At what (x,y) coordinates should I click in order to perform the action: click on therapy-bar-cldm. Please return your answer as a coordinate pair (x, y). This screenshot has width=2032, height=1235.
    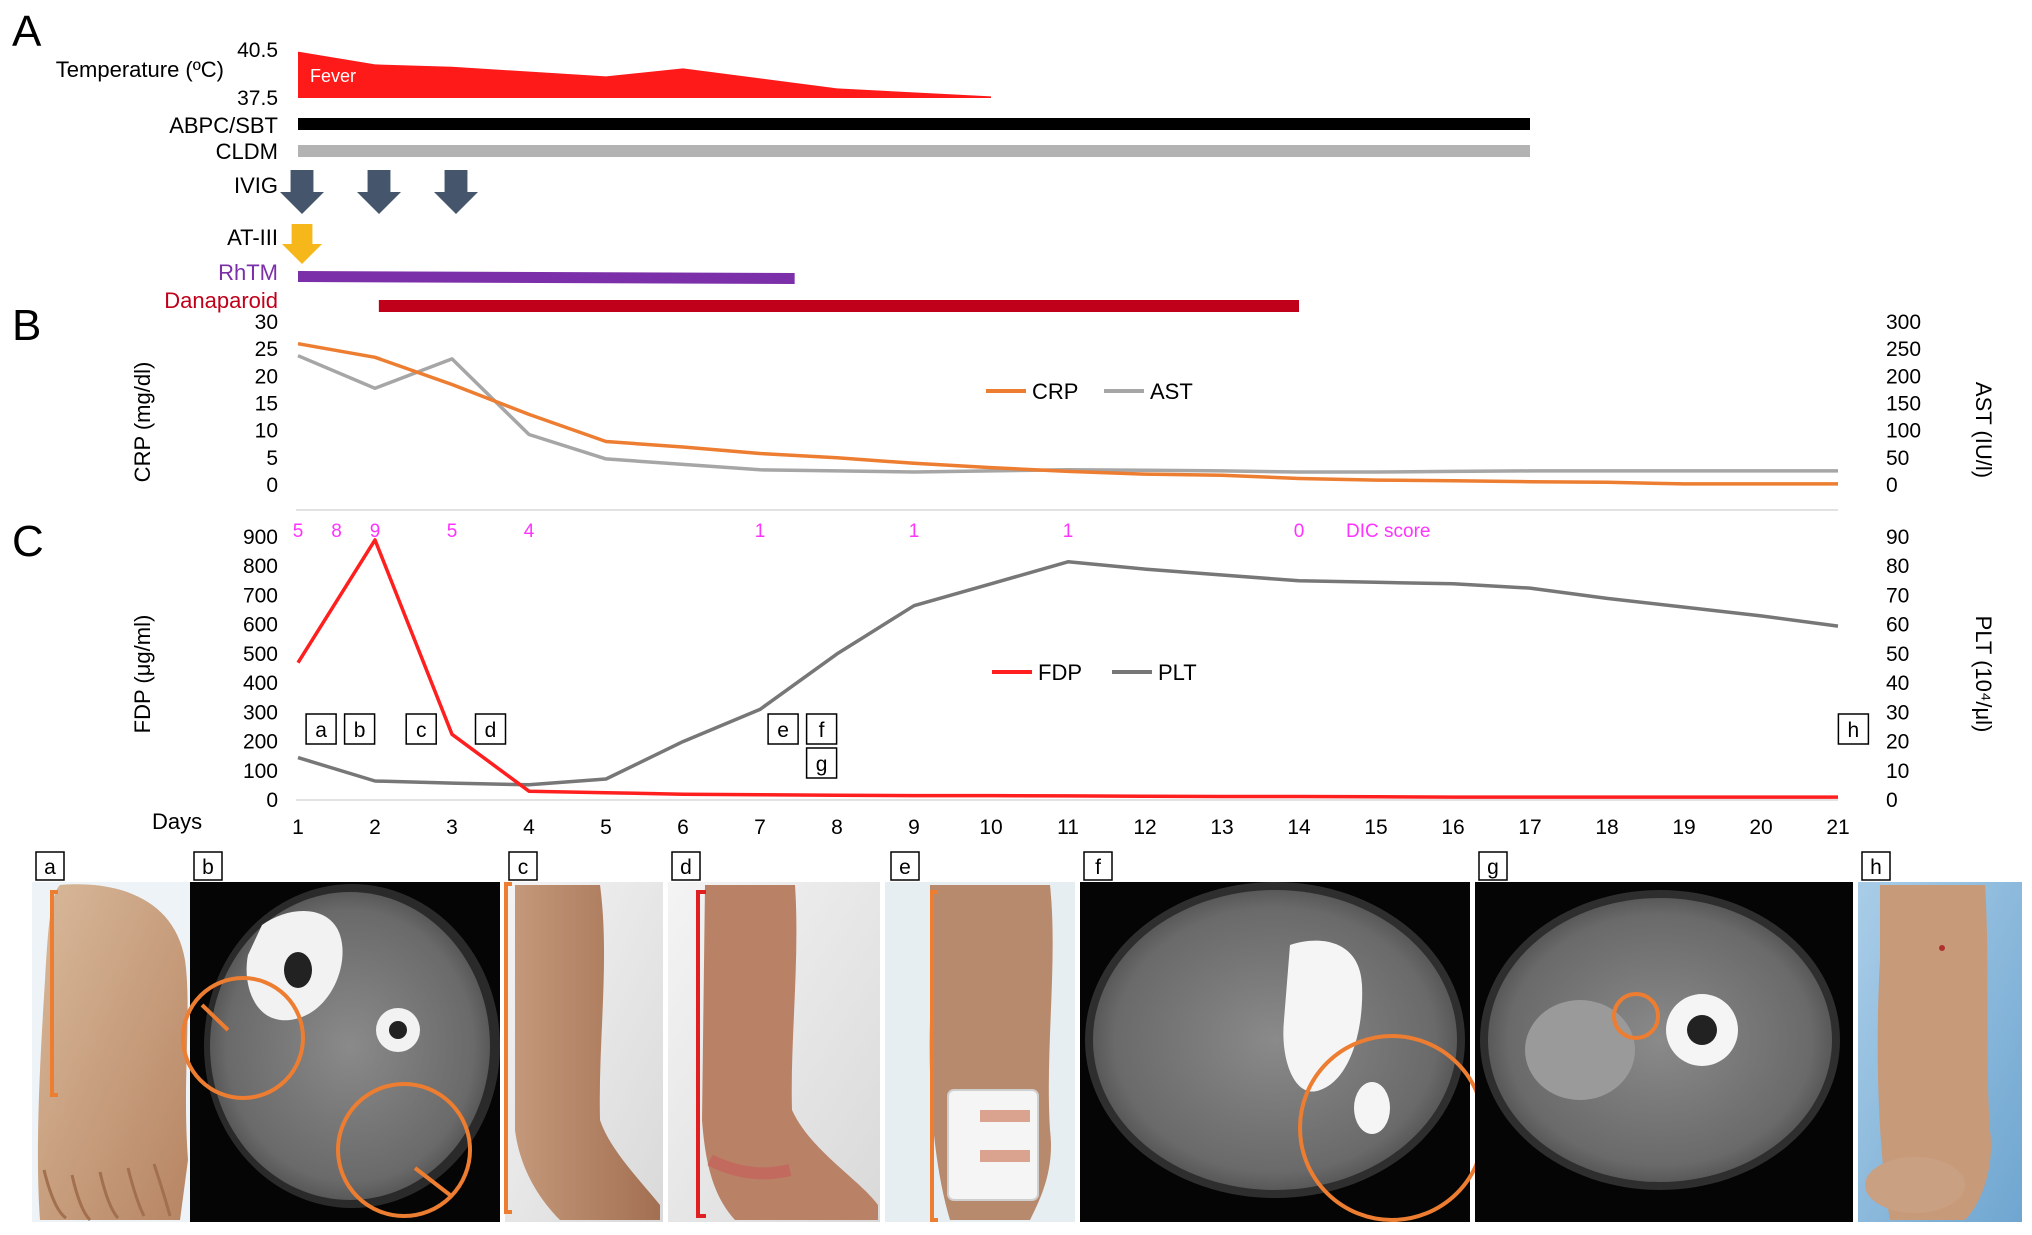
    Looking at the image, I should click on (914, 151).